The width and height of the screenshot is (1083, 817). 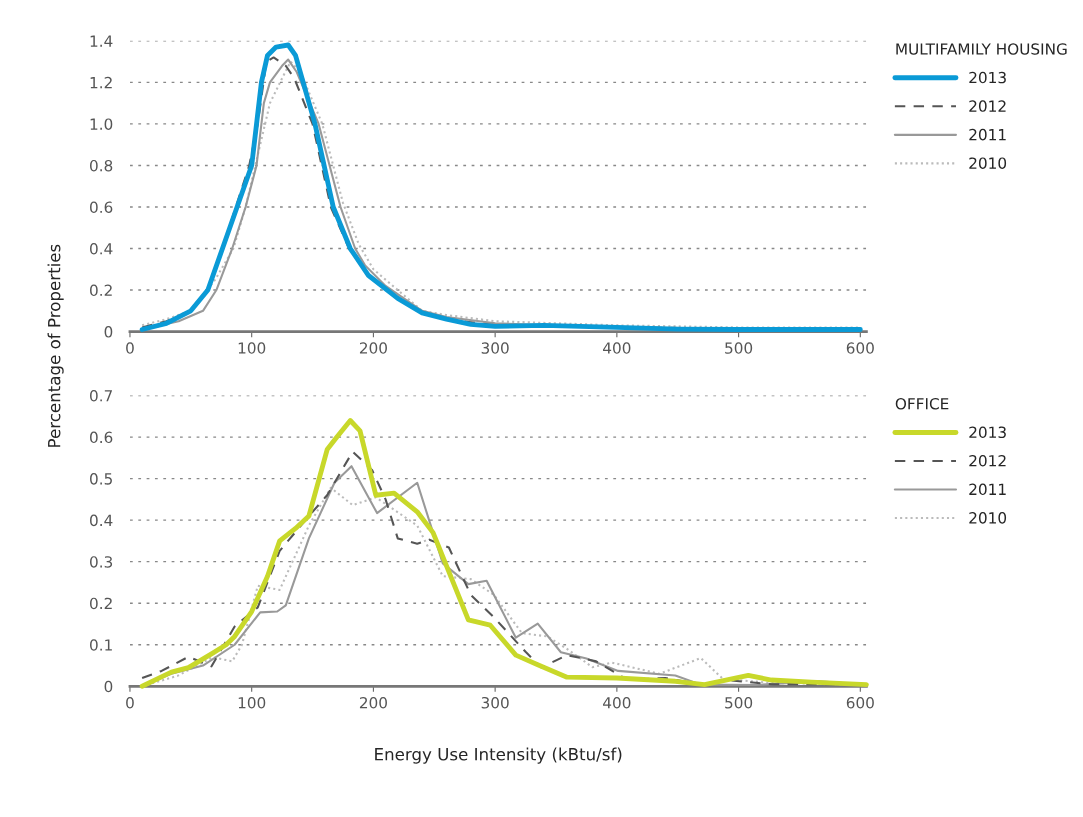 I want to click on y-tick-label: 1.0, so click(x=101, y=124).